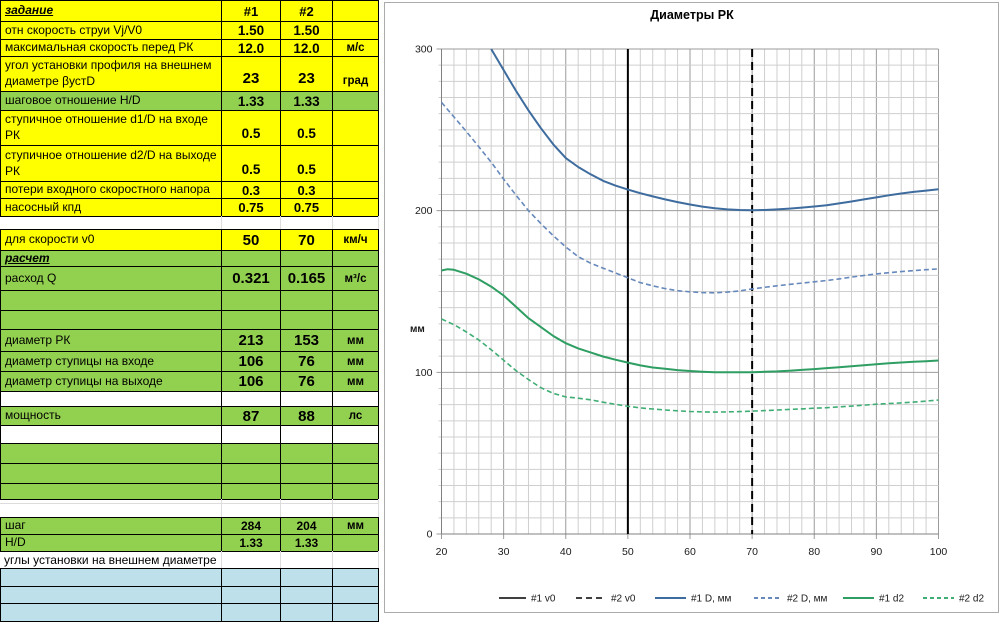 The width and height of the screenshot is (1000, 622). I want to click on legend-label: #2 D, мм, so click(807, 599).